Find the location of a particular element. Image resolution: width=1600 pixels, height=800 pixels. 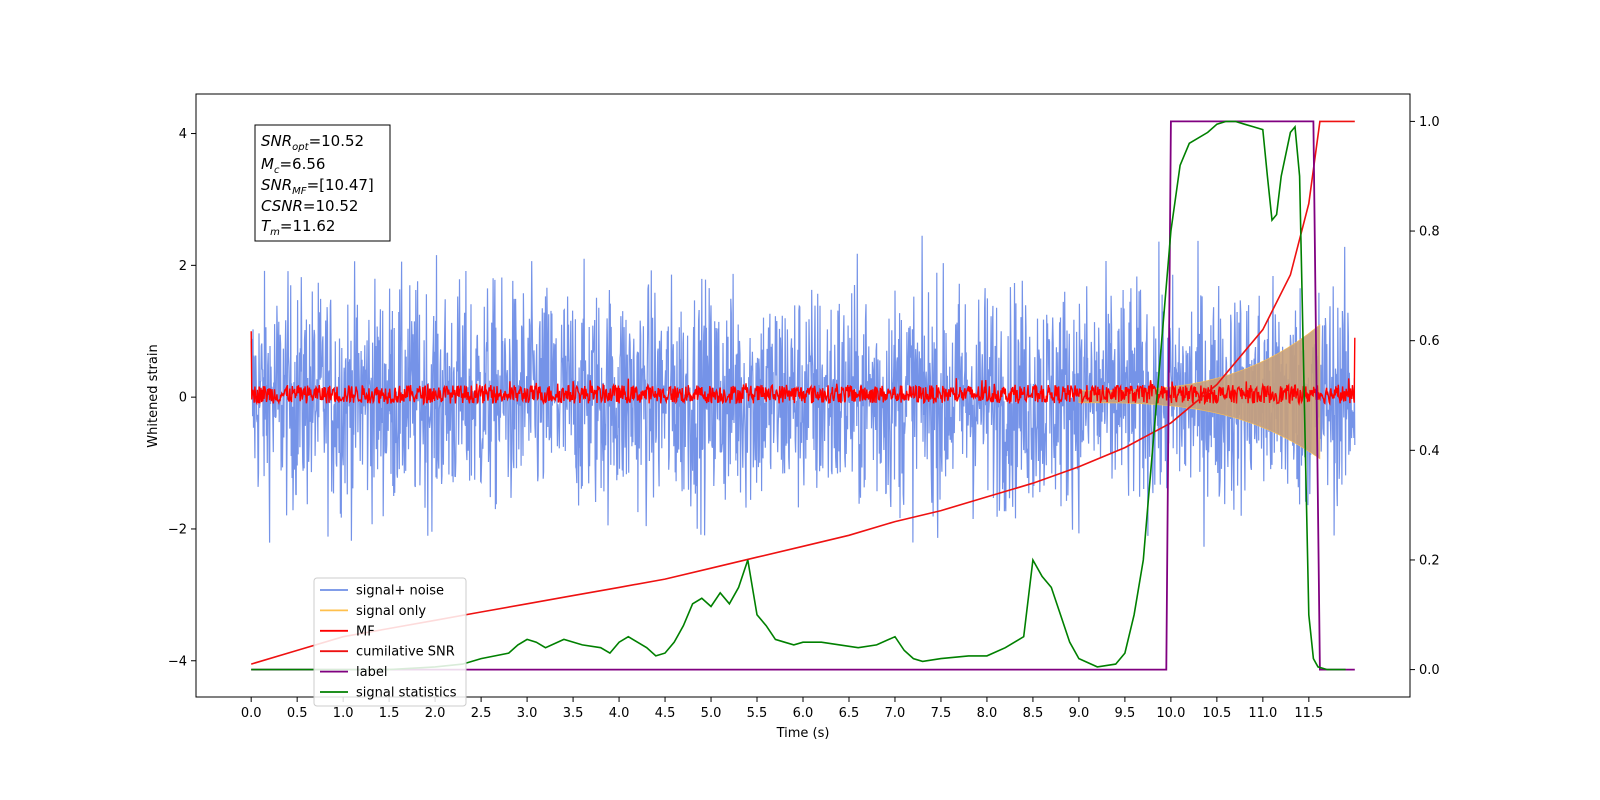

x-tick-label: 9.5 is located at coordinates (1125, 713).